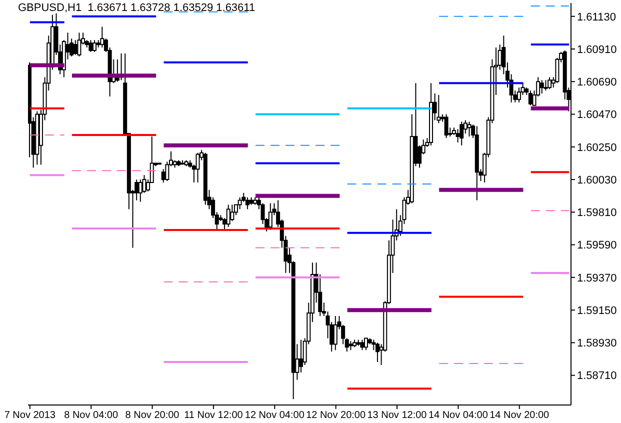  Describe the element at coordinates (597, 148) in the screenshot. I see `y-tick-label: 1.60250` at that location.